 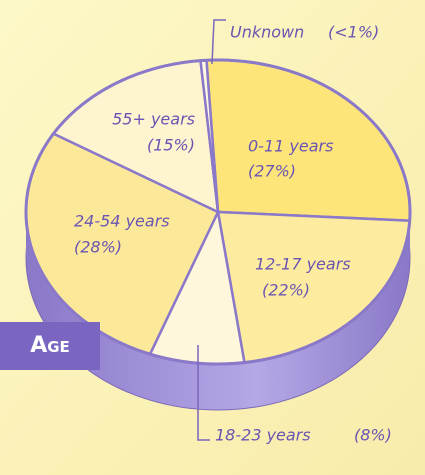 I want to click on slice-label: 12-17 years, so click(x=303, y=264).